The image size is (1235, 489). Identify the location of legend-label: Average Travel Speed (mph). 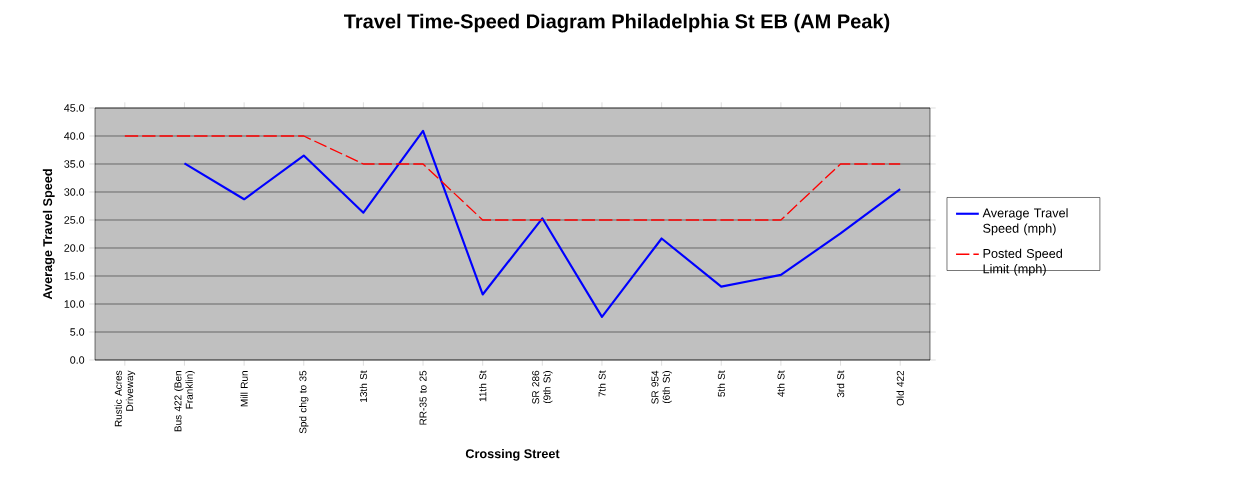
(1025, 222).